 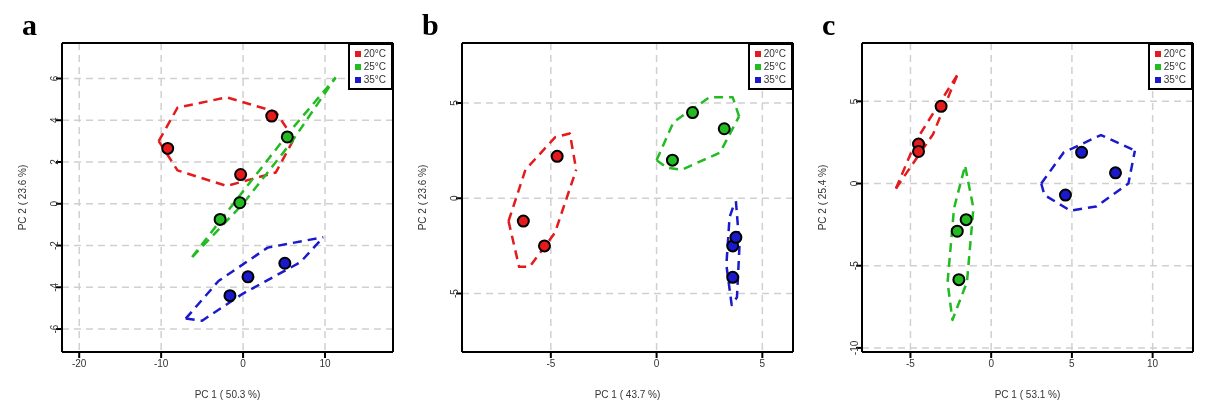 I want to click on x-axis-title: PC 1 ( 50.3 %), so click(x=227, y=394).